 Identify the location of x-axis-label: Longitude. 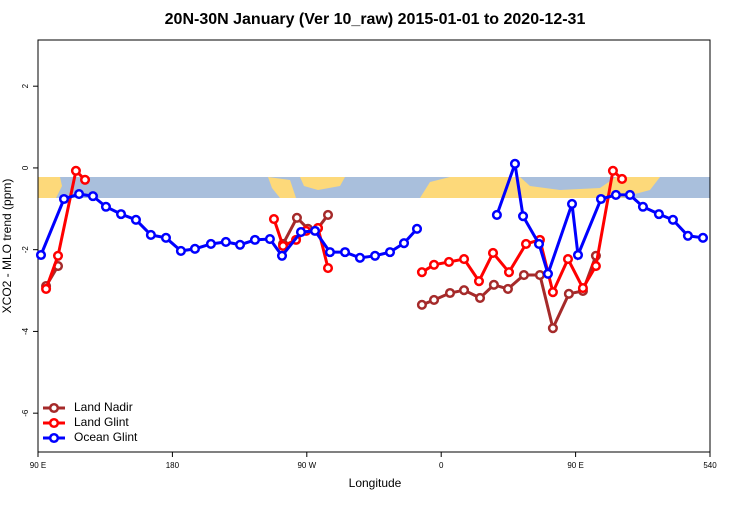
(375, 483).